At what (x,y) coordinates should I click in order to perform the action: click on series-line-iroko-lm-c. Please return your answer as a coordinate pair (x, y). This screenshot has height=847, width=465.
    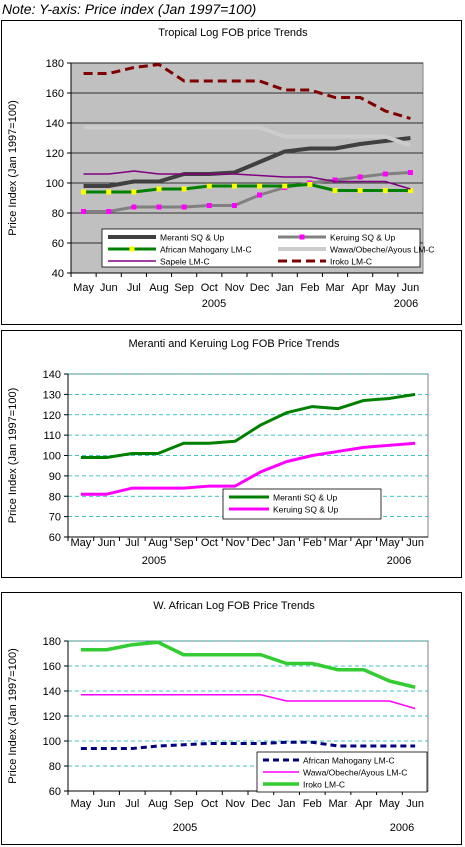
    Looking at the image, I should click on (248, 664).